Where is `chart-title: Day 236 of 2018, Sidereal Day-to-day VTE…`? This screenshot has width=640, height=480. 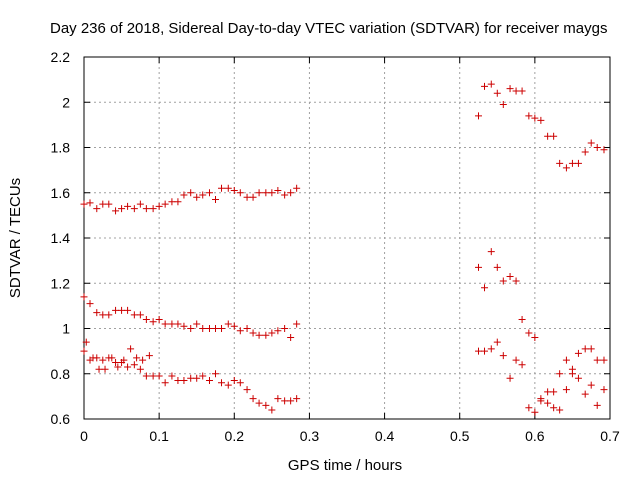 chart-title: Day 236 of 2018, Sidereal Day-to-day VTE… is located at coordinates (328, 28).